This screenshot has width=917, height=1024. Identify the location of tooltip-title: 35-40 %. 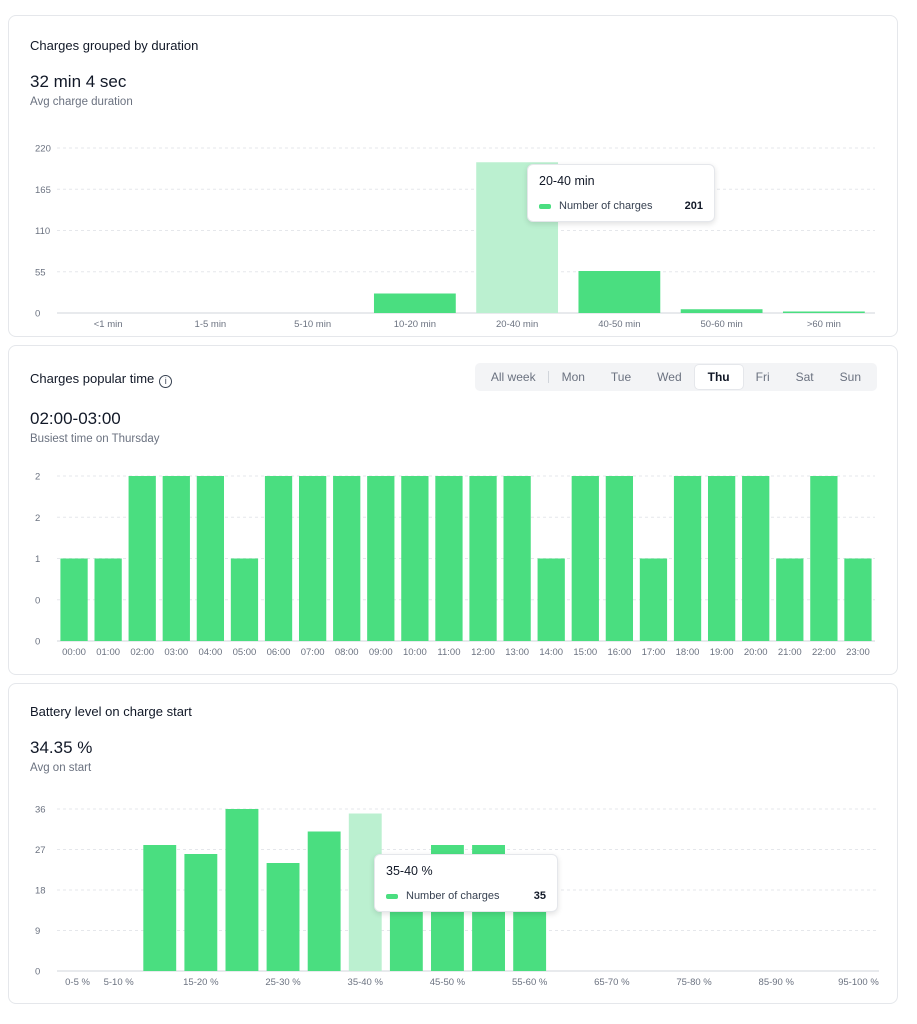
(409, 871).